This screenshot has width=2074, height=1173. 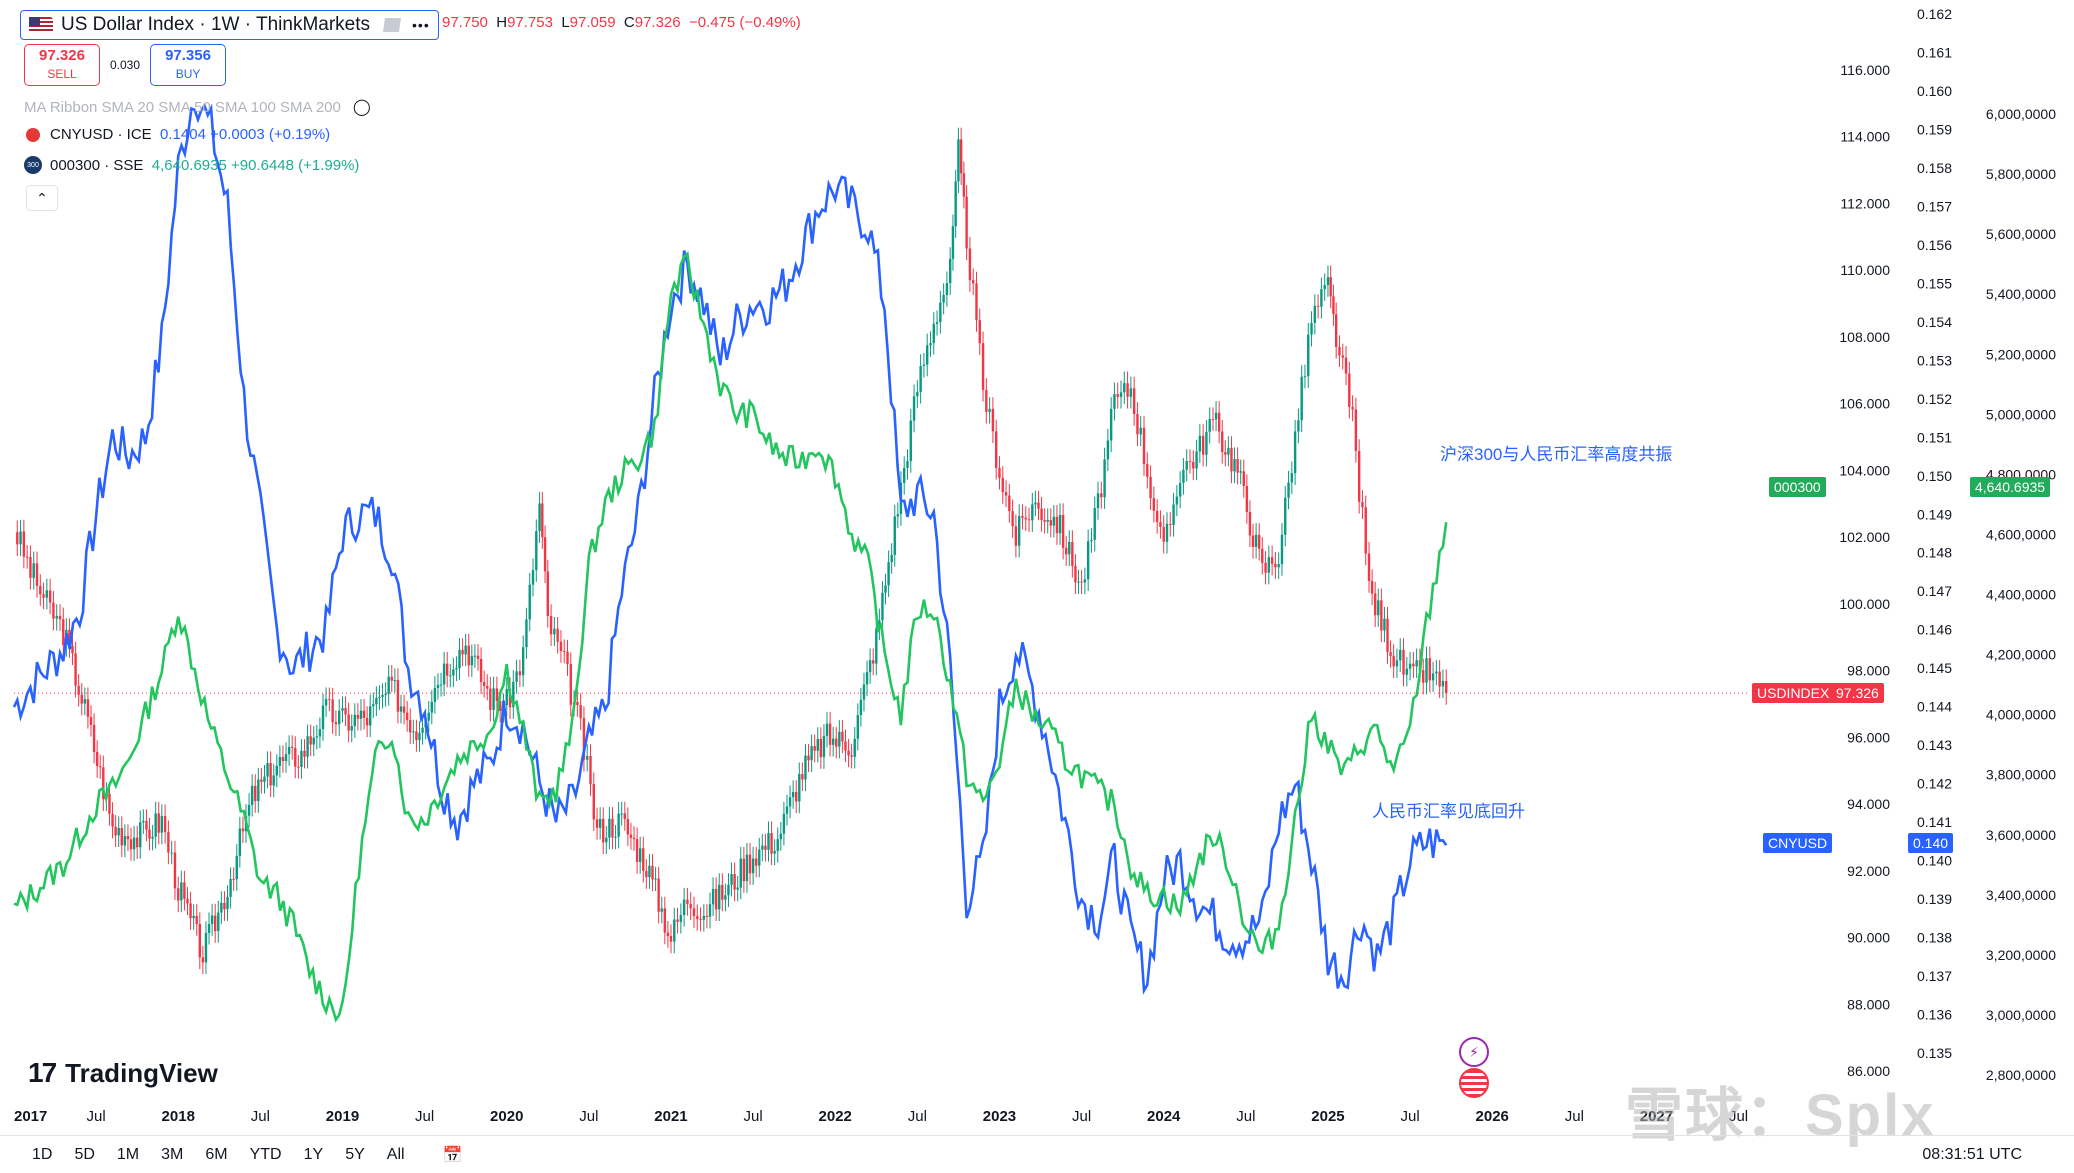 What do you see at coordinates (452, 1155) in the screenshot?
I see `calendar-icon: 📅` at bounding box center [452, 1155].